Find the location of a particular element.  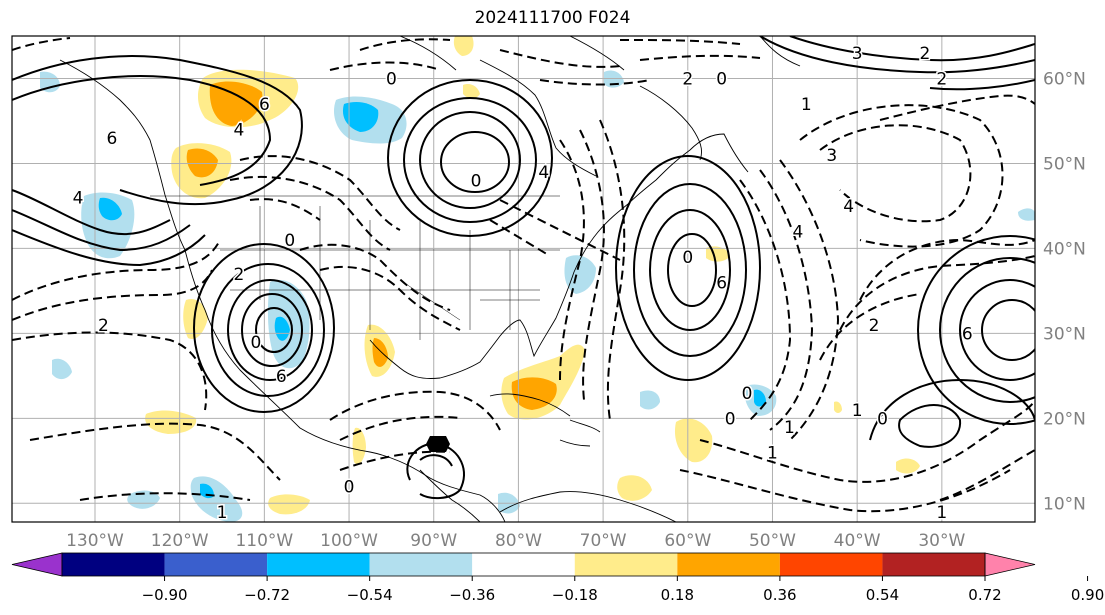

colorbar-extend-high is located at coordinates (1010, 564).